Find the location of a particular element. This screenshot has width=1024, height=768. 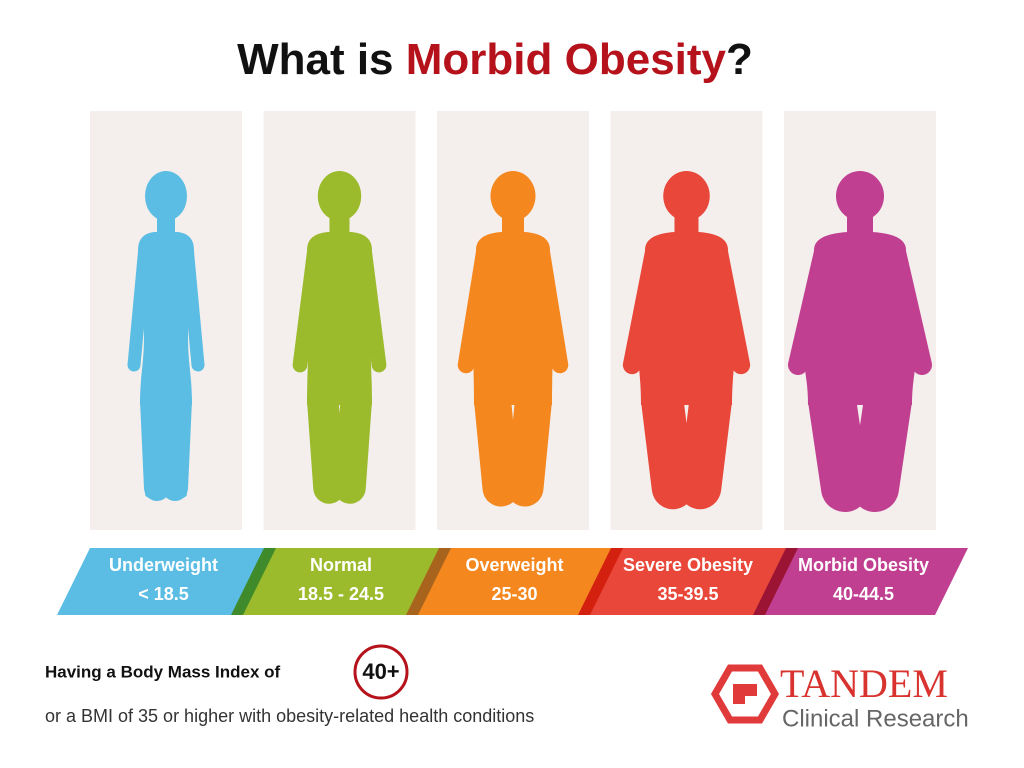

badge: 40+ is located at coordinates (380, 671).